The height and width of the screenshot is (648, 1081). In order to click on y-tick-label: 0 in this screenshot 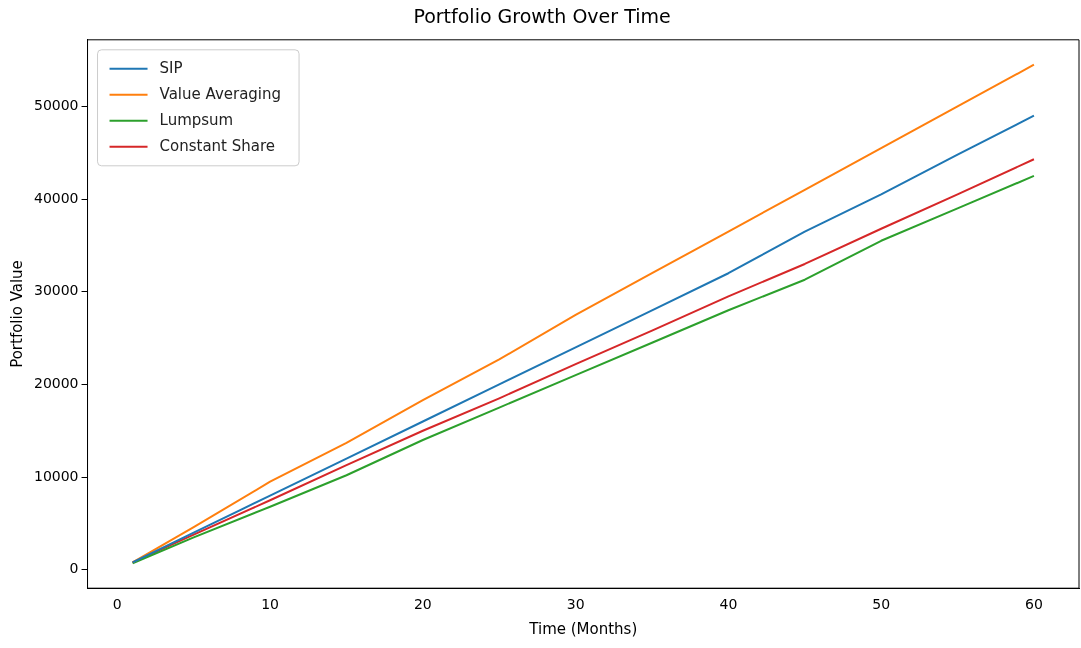, I will do `click(74, 568)`.